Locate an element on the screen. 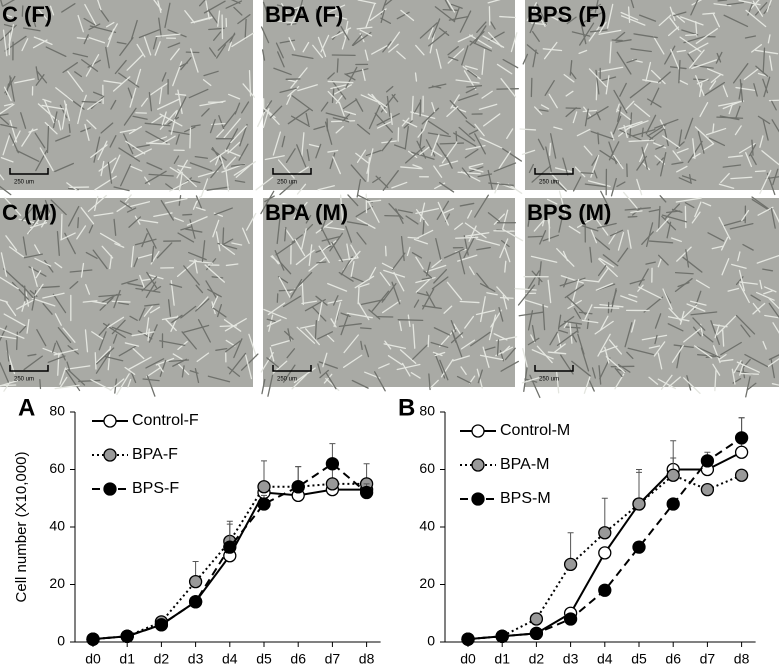 The width and height of the screenshot is (779, 668). marker is located at coordinates (298, 487).